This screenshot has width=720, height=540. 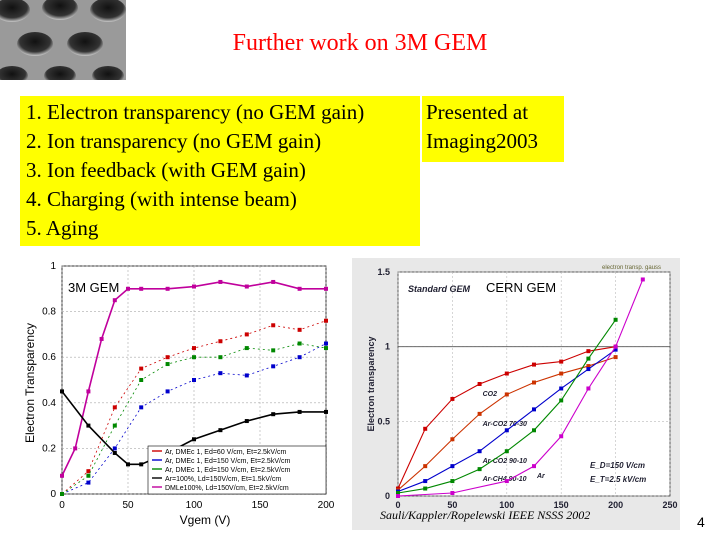 What do you see at coordinates (452, 505) in the screenshot?
I see `x-tick-label: 50` at bounding box center [452, 505].